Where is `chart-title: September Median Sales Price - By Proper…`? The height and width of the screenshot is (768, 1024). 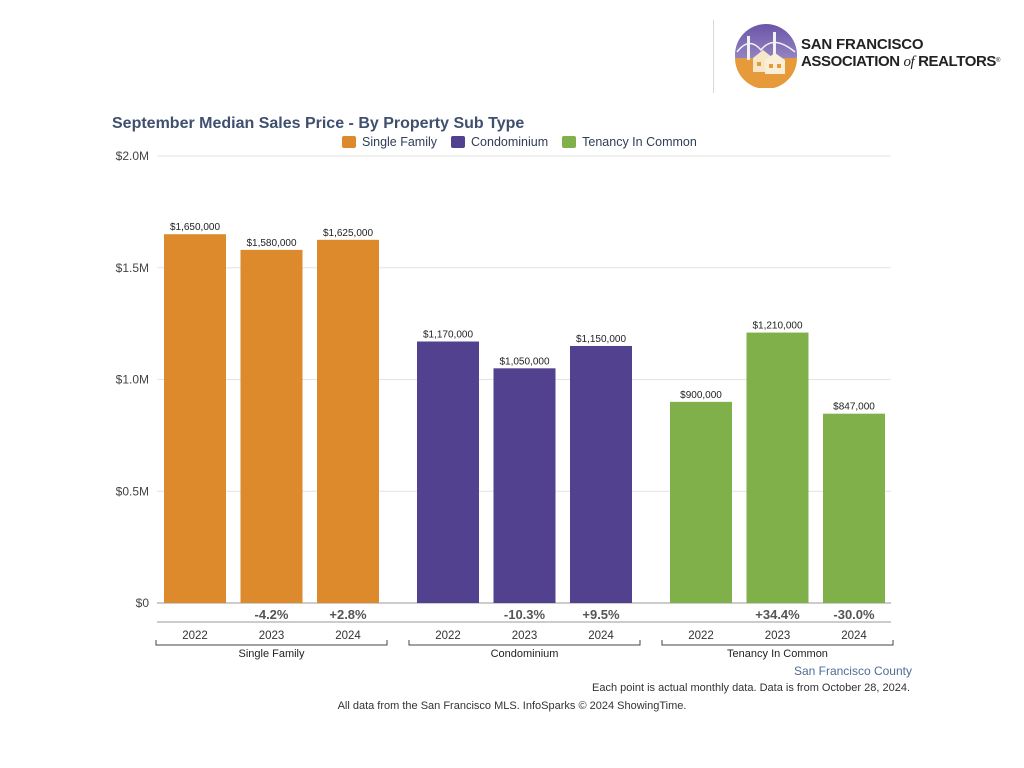
chart-title: September Median Sales Price - By Proper… is located at coordinates (318, 123).